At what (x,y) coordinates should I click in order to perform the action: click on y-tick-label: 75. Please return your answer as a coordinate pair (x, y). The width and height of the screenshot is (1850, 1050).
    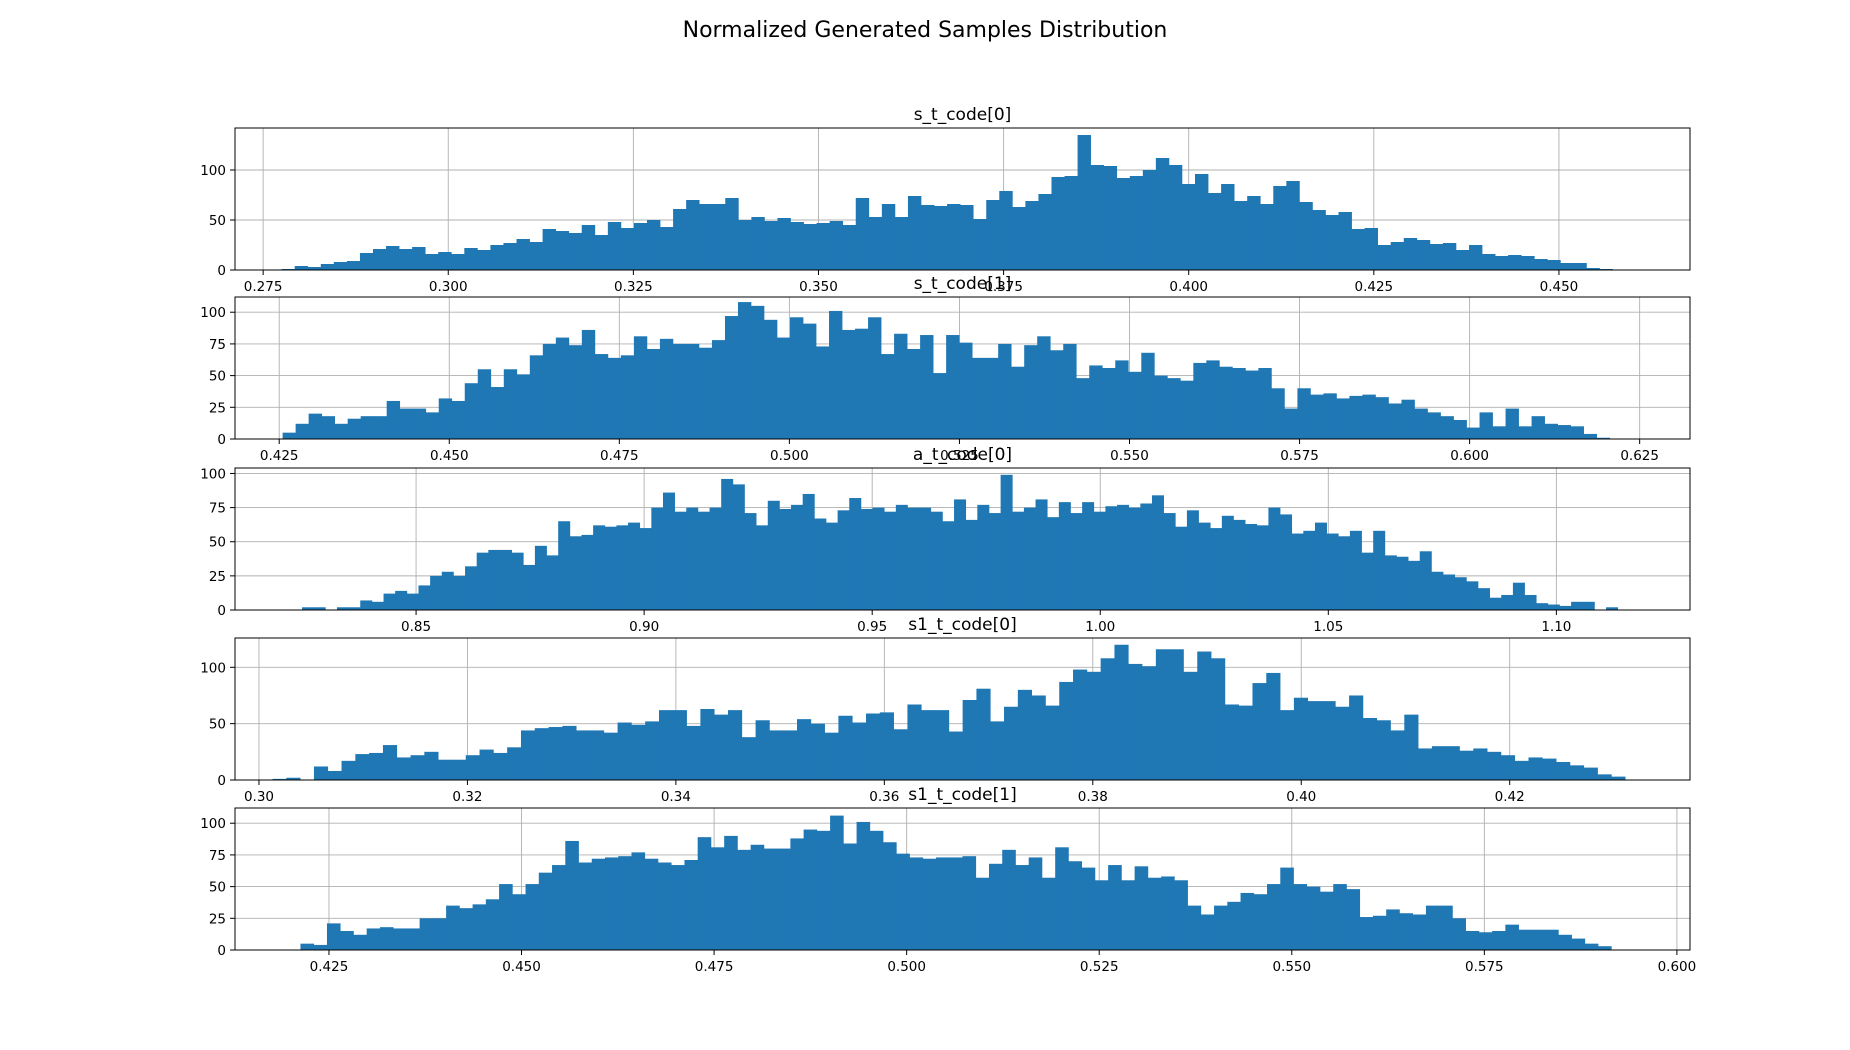
    Looking at the image, I should click on (217, 856).